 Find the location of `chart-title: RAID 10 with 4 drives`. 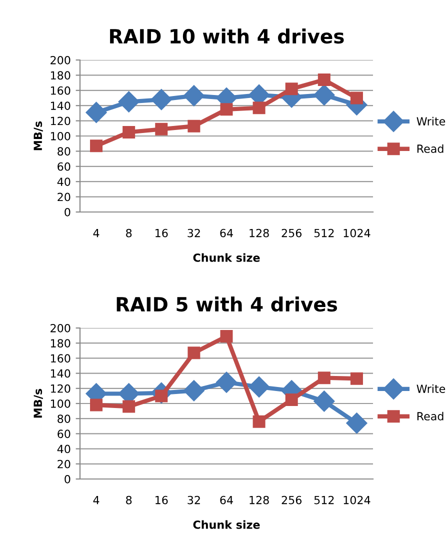

chart-title: RAID 10 with 4 drives is located at coordinates (227, 36).